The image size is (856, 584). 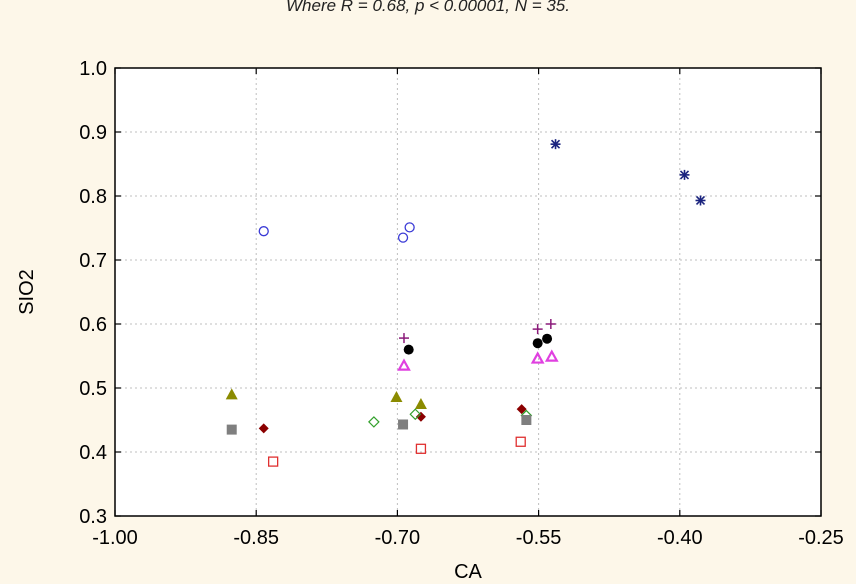 I want to click on y-tick-label: 0.4, so click(x=93, y=453).